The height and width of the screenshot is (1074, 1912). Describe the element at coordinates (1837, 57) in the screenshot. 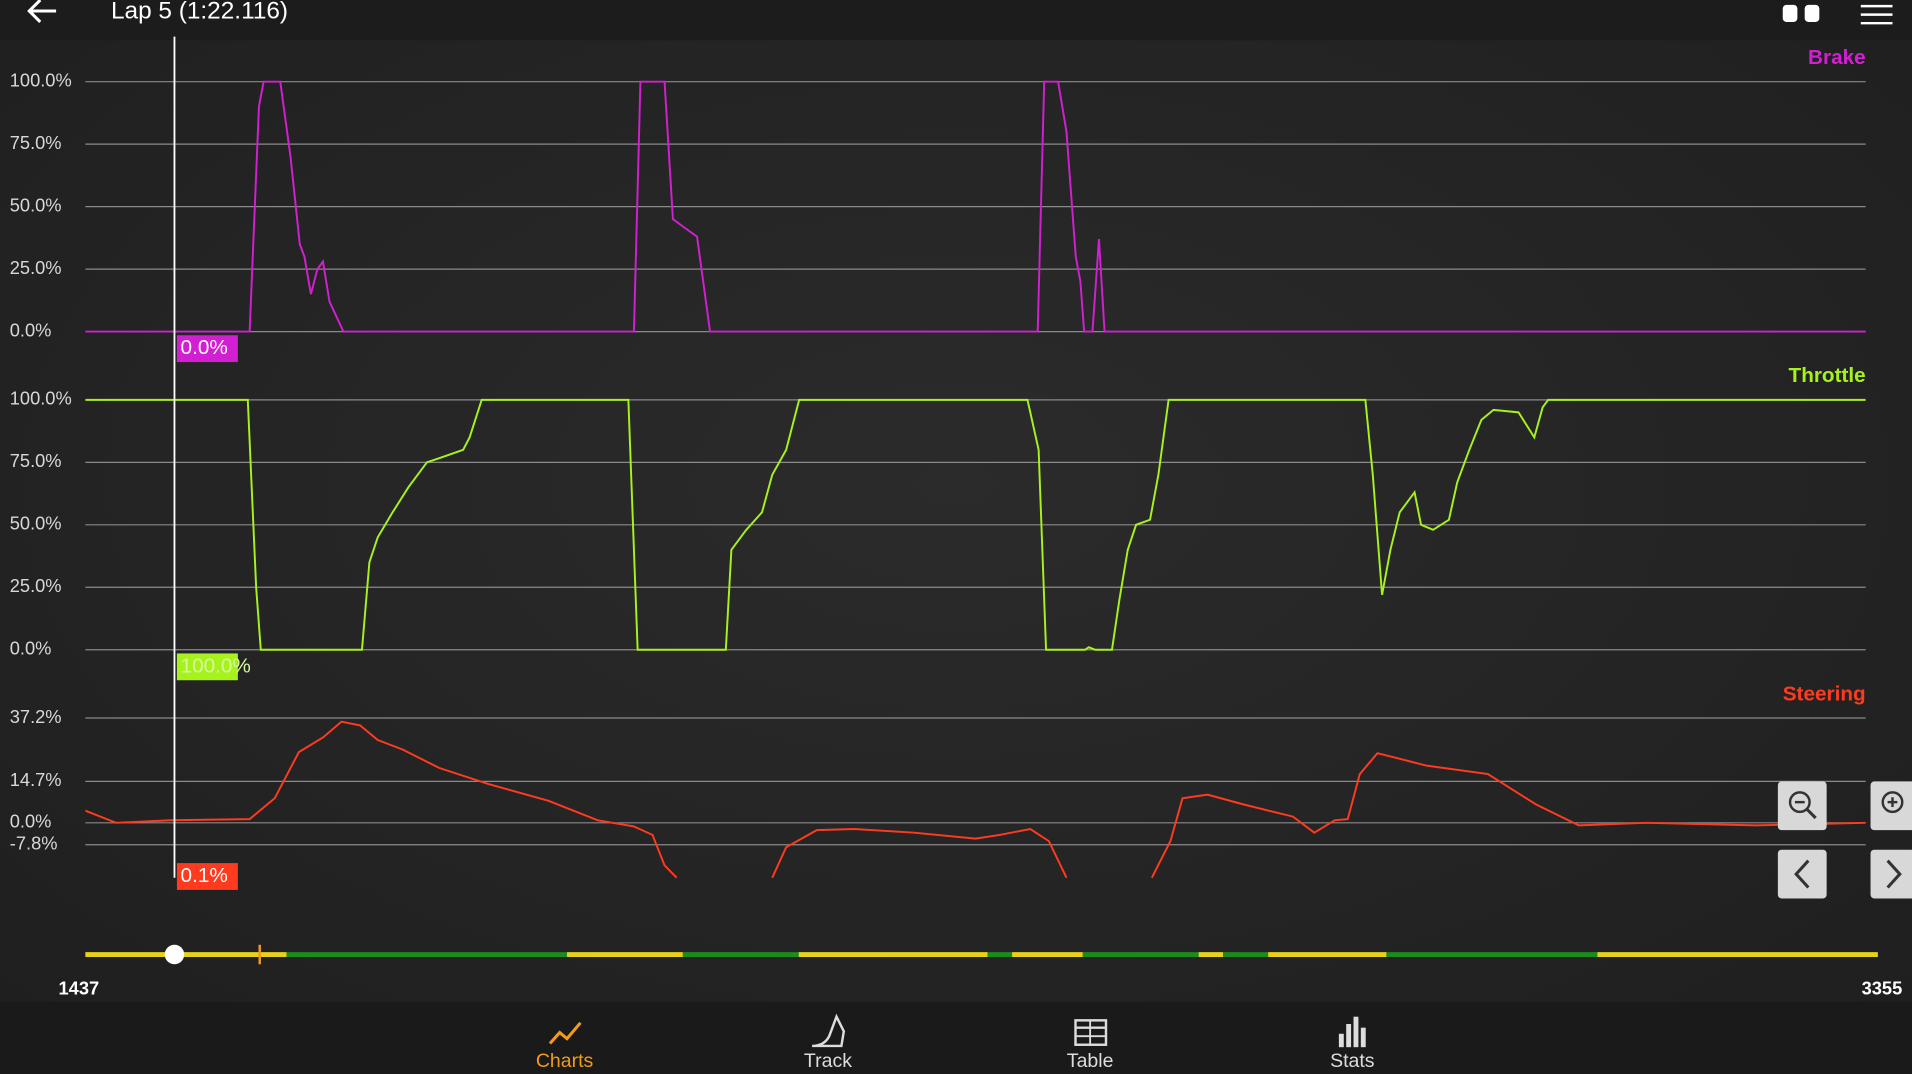

I see `chart-title: Brake` at that location.